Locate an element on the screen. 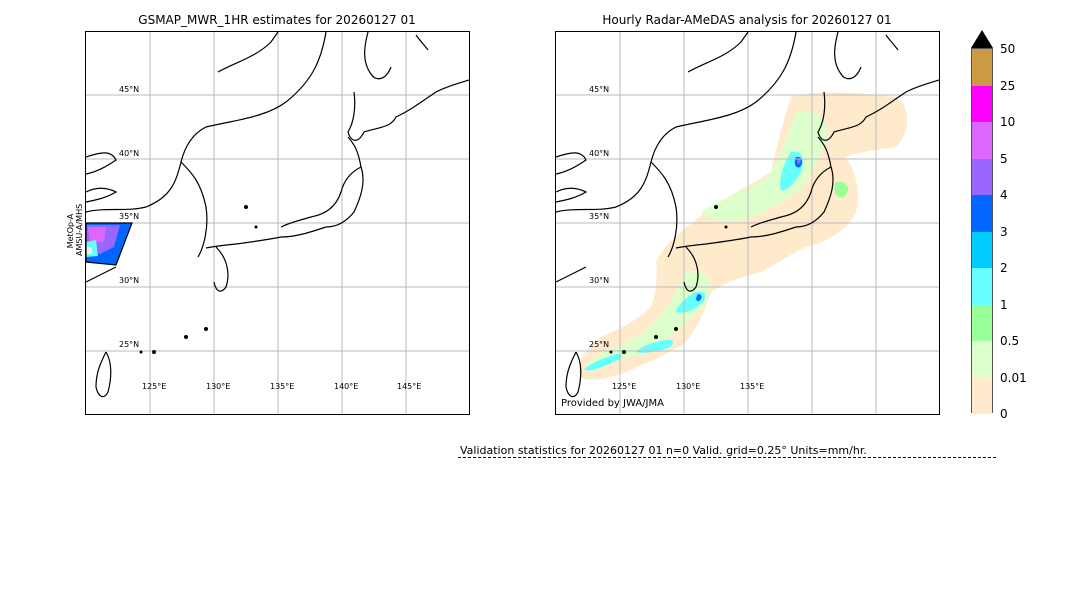 The height and width of the screenshot is (612, 1080). colorbar-extend-arrow is located at coordinates (982, 39).